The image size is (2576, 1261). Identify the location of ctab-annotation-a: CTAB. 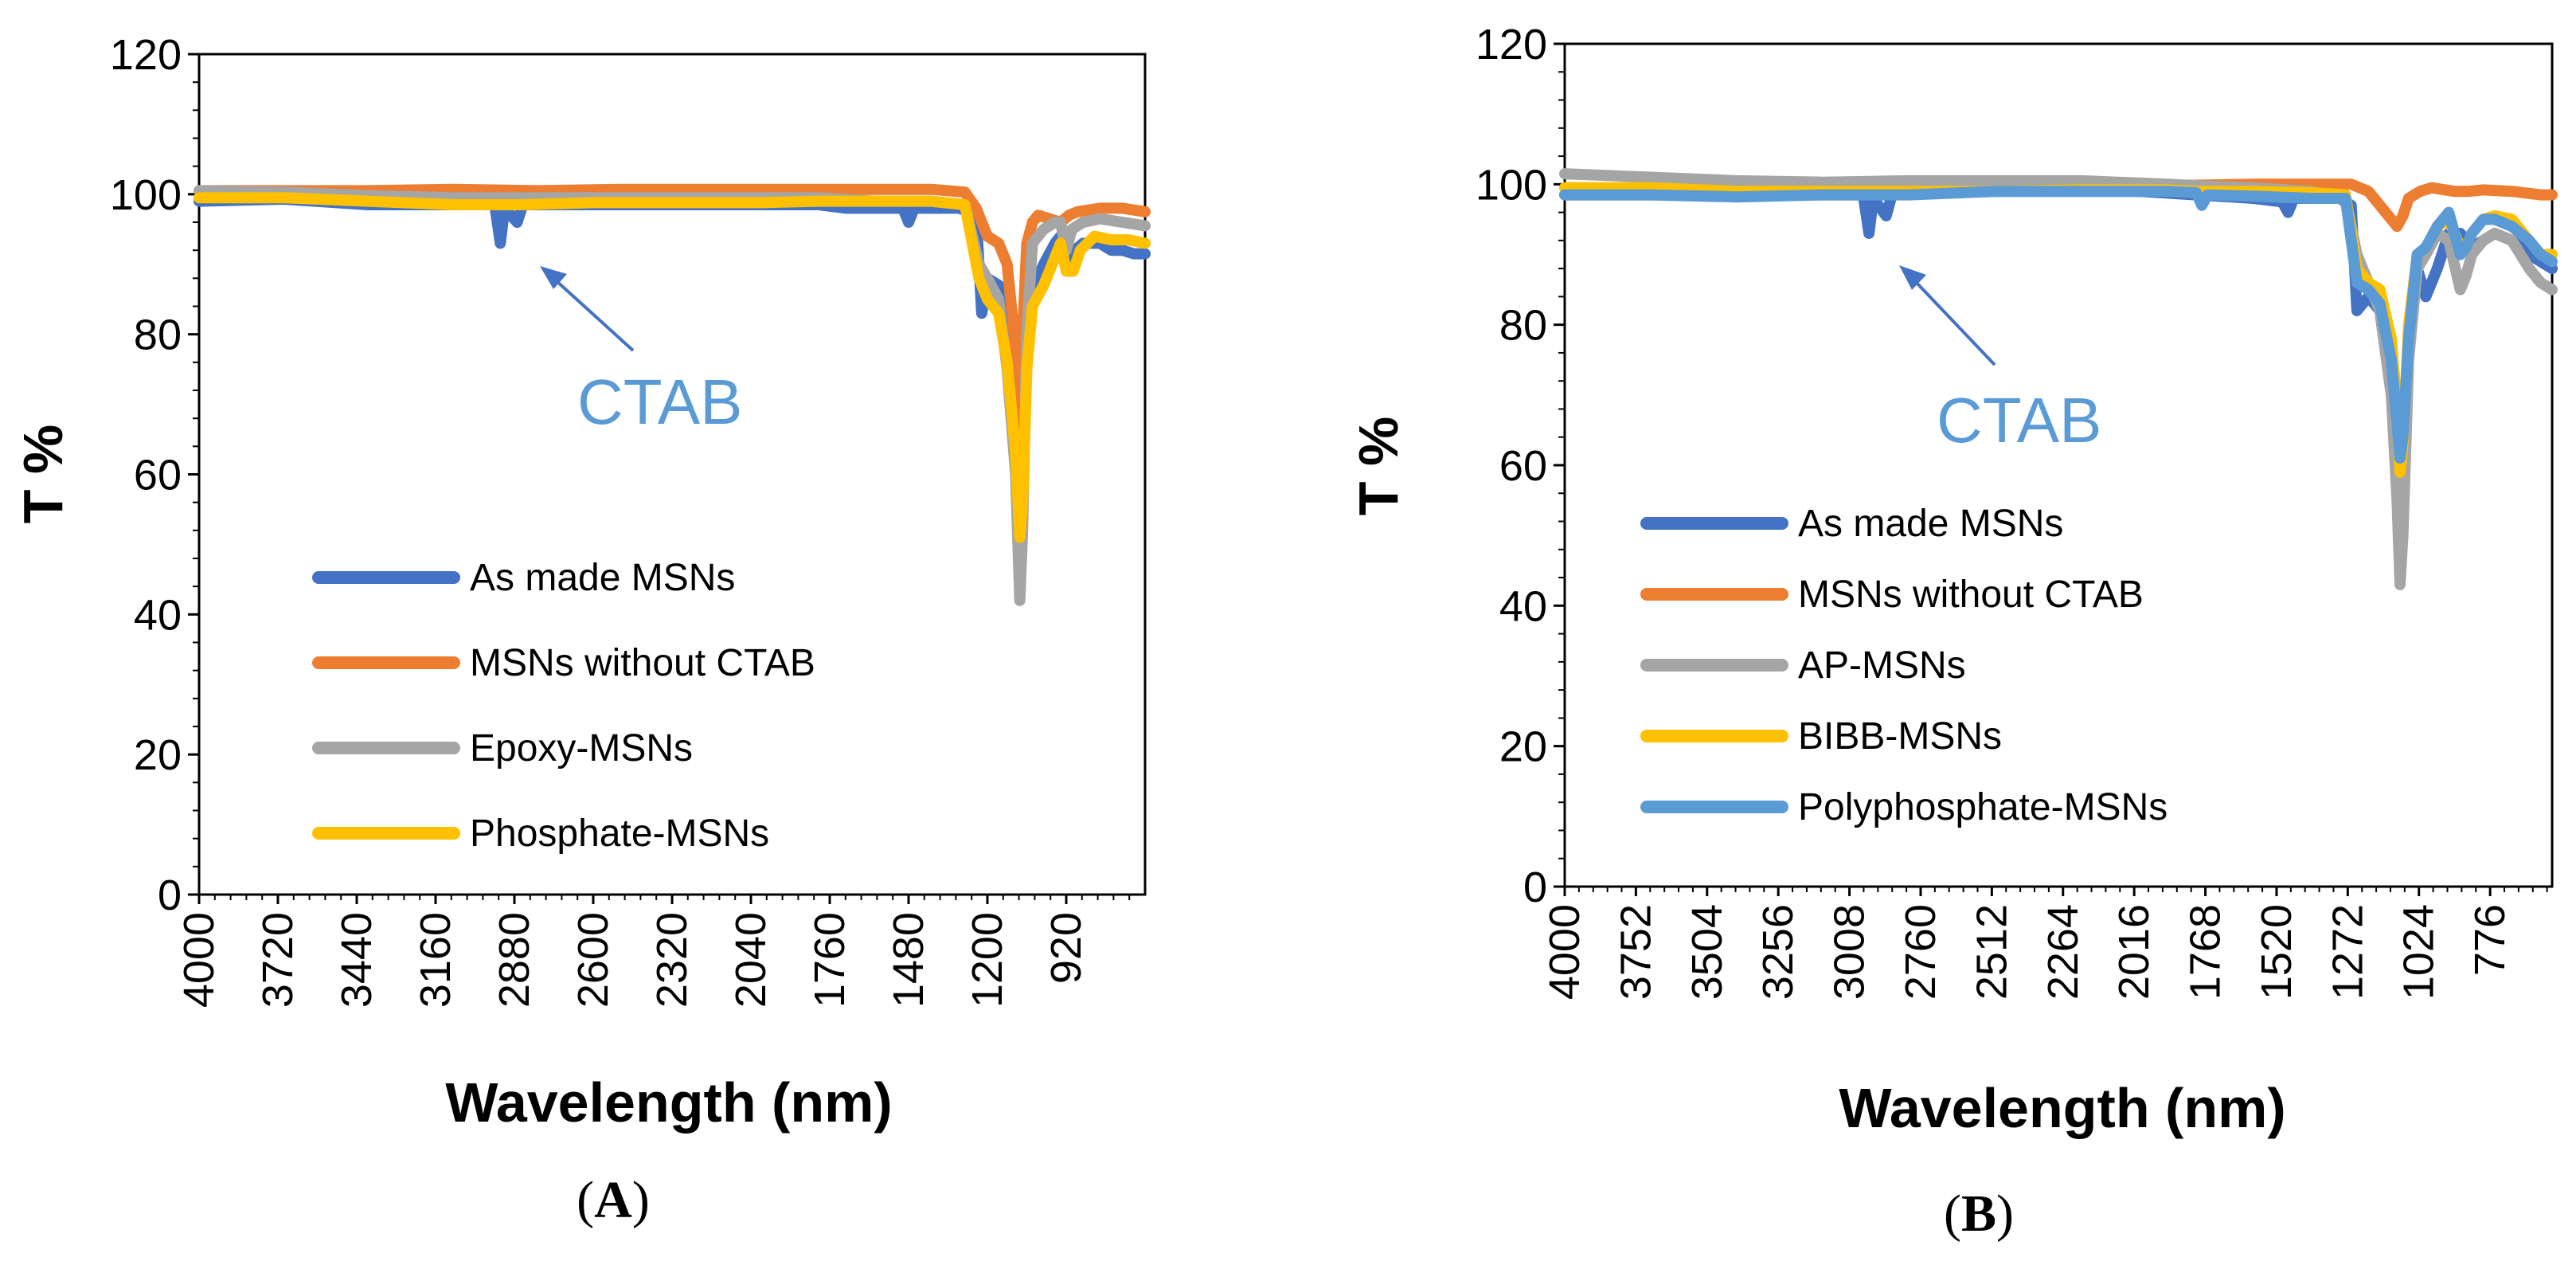
(660, 401).